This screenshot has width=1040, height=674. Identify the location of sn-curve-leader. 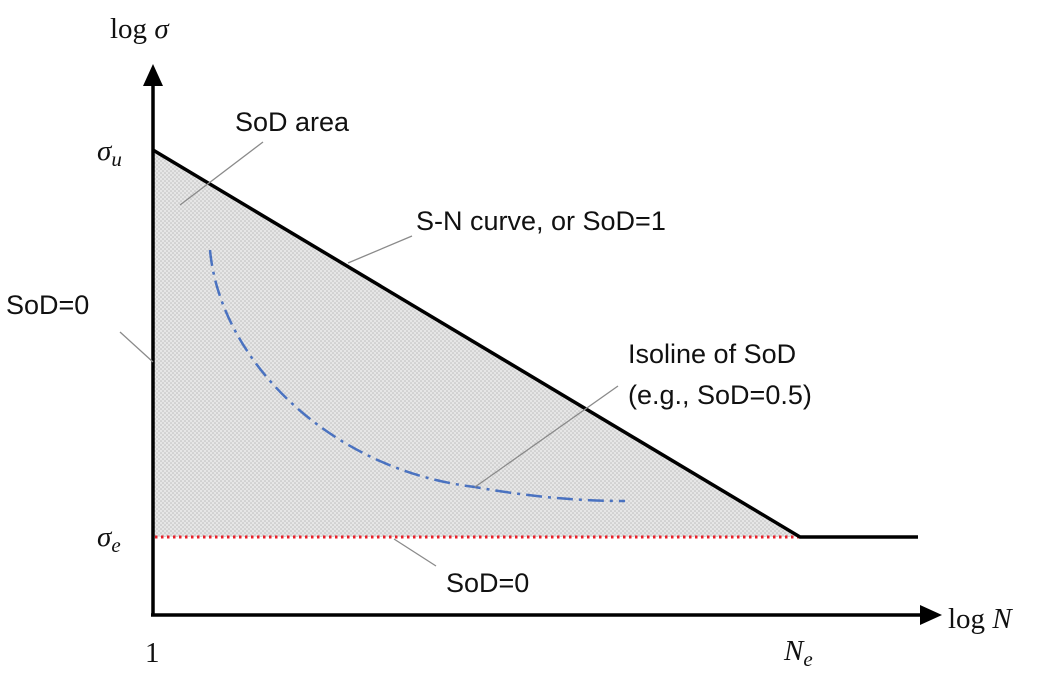
(380, 249).